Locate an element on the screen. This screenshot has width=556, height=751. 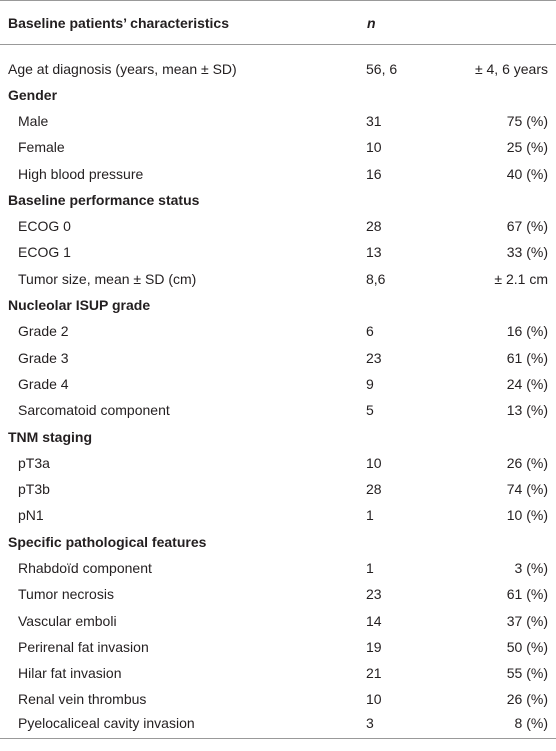
percent-cell: 40 (%) is located at coordinates (527, 173).